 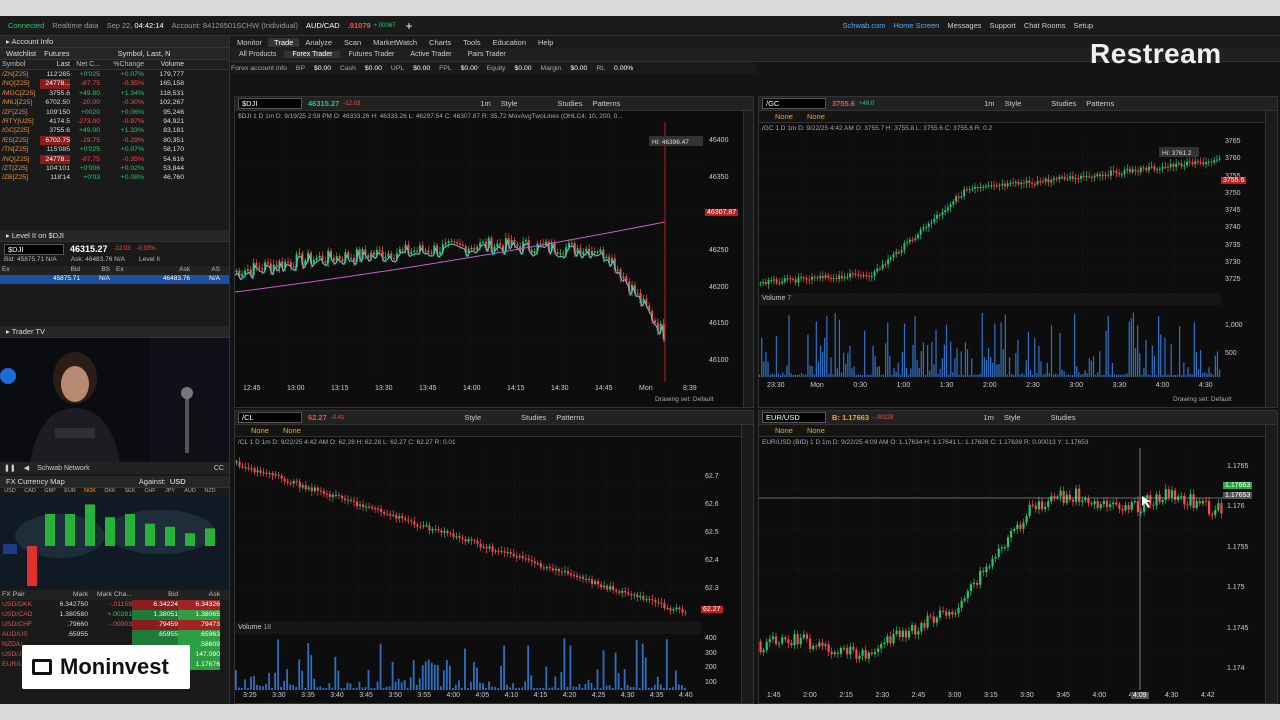 I want to click on captions-icon: CC, so click(x=218, y=468).